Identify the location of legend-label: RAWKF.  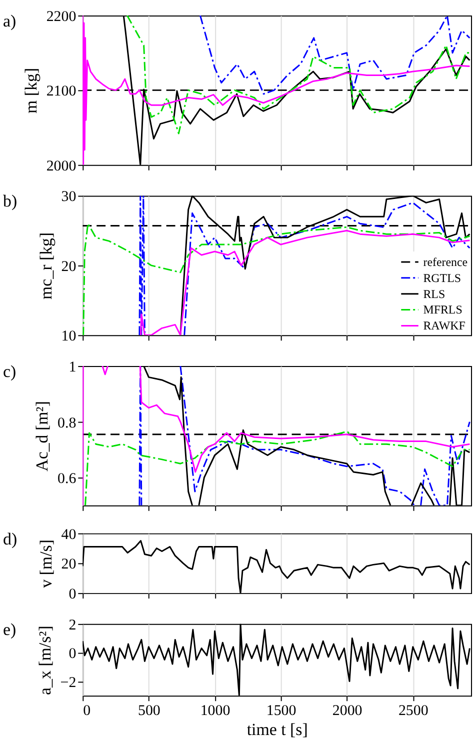
(444, 325).